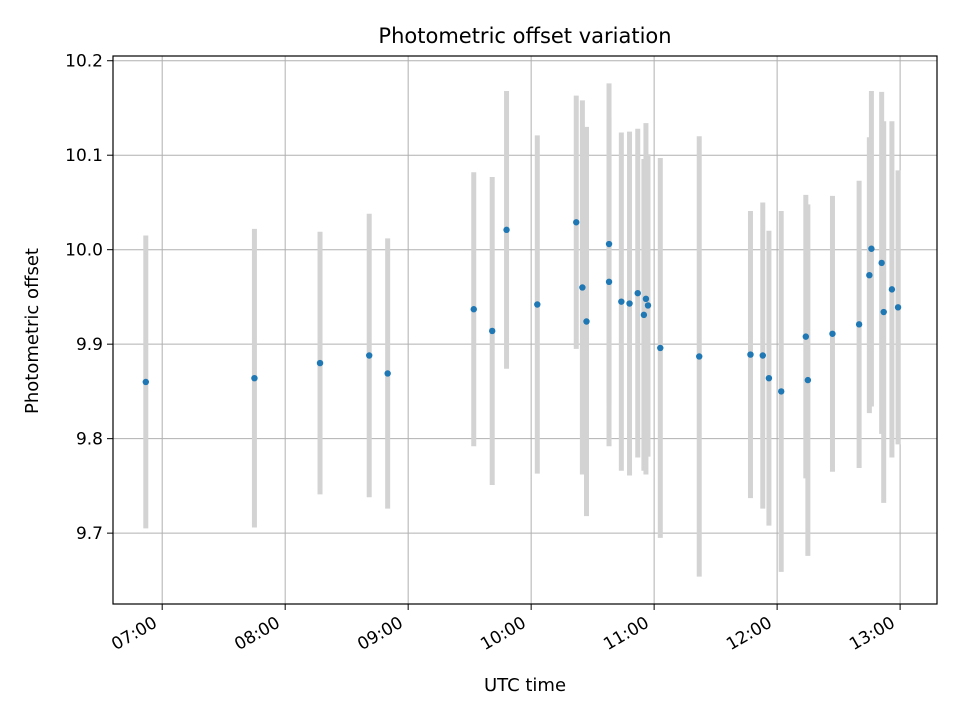  Describe the element at coordinates (89, 534) in the screenshot. I see `y-tick-label: 9.7` at that location.